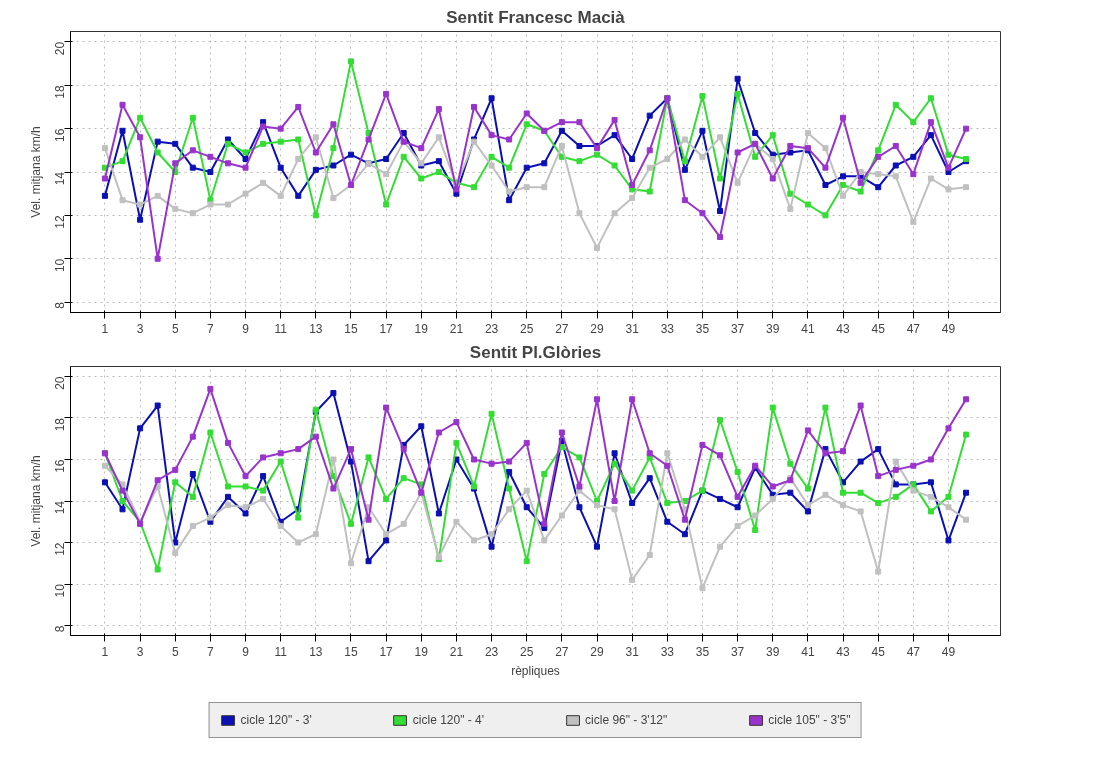  I want to click on legend-label: cicle 120" - 4', so click(448, 720).